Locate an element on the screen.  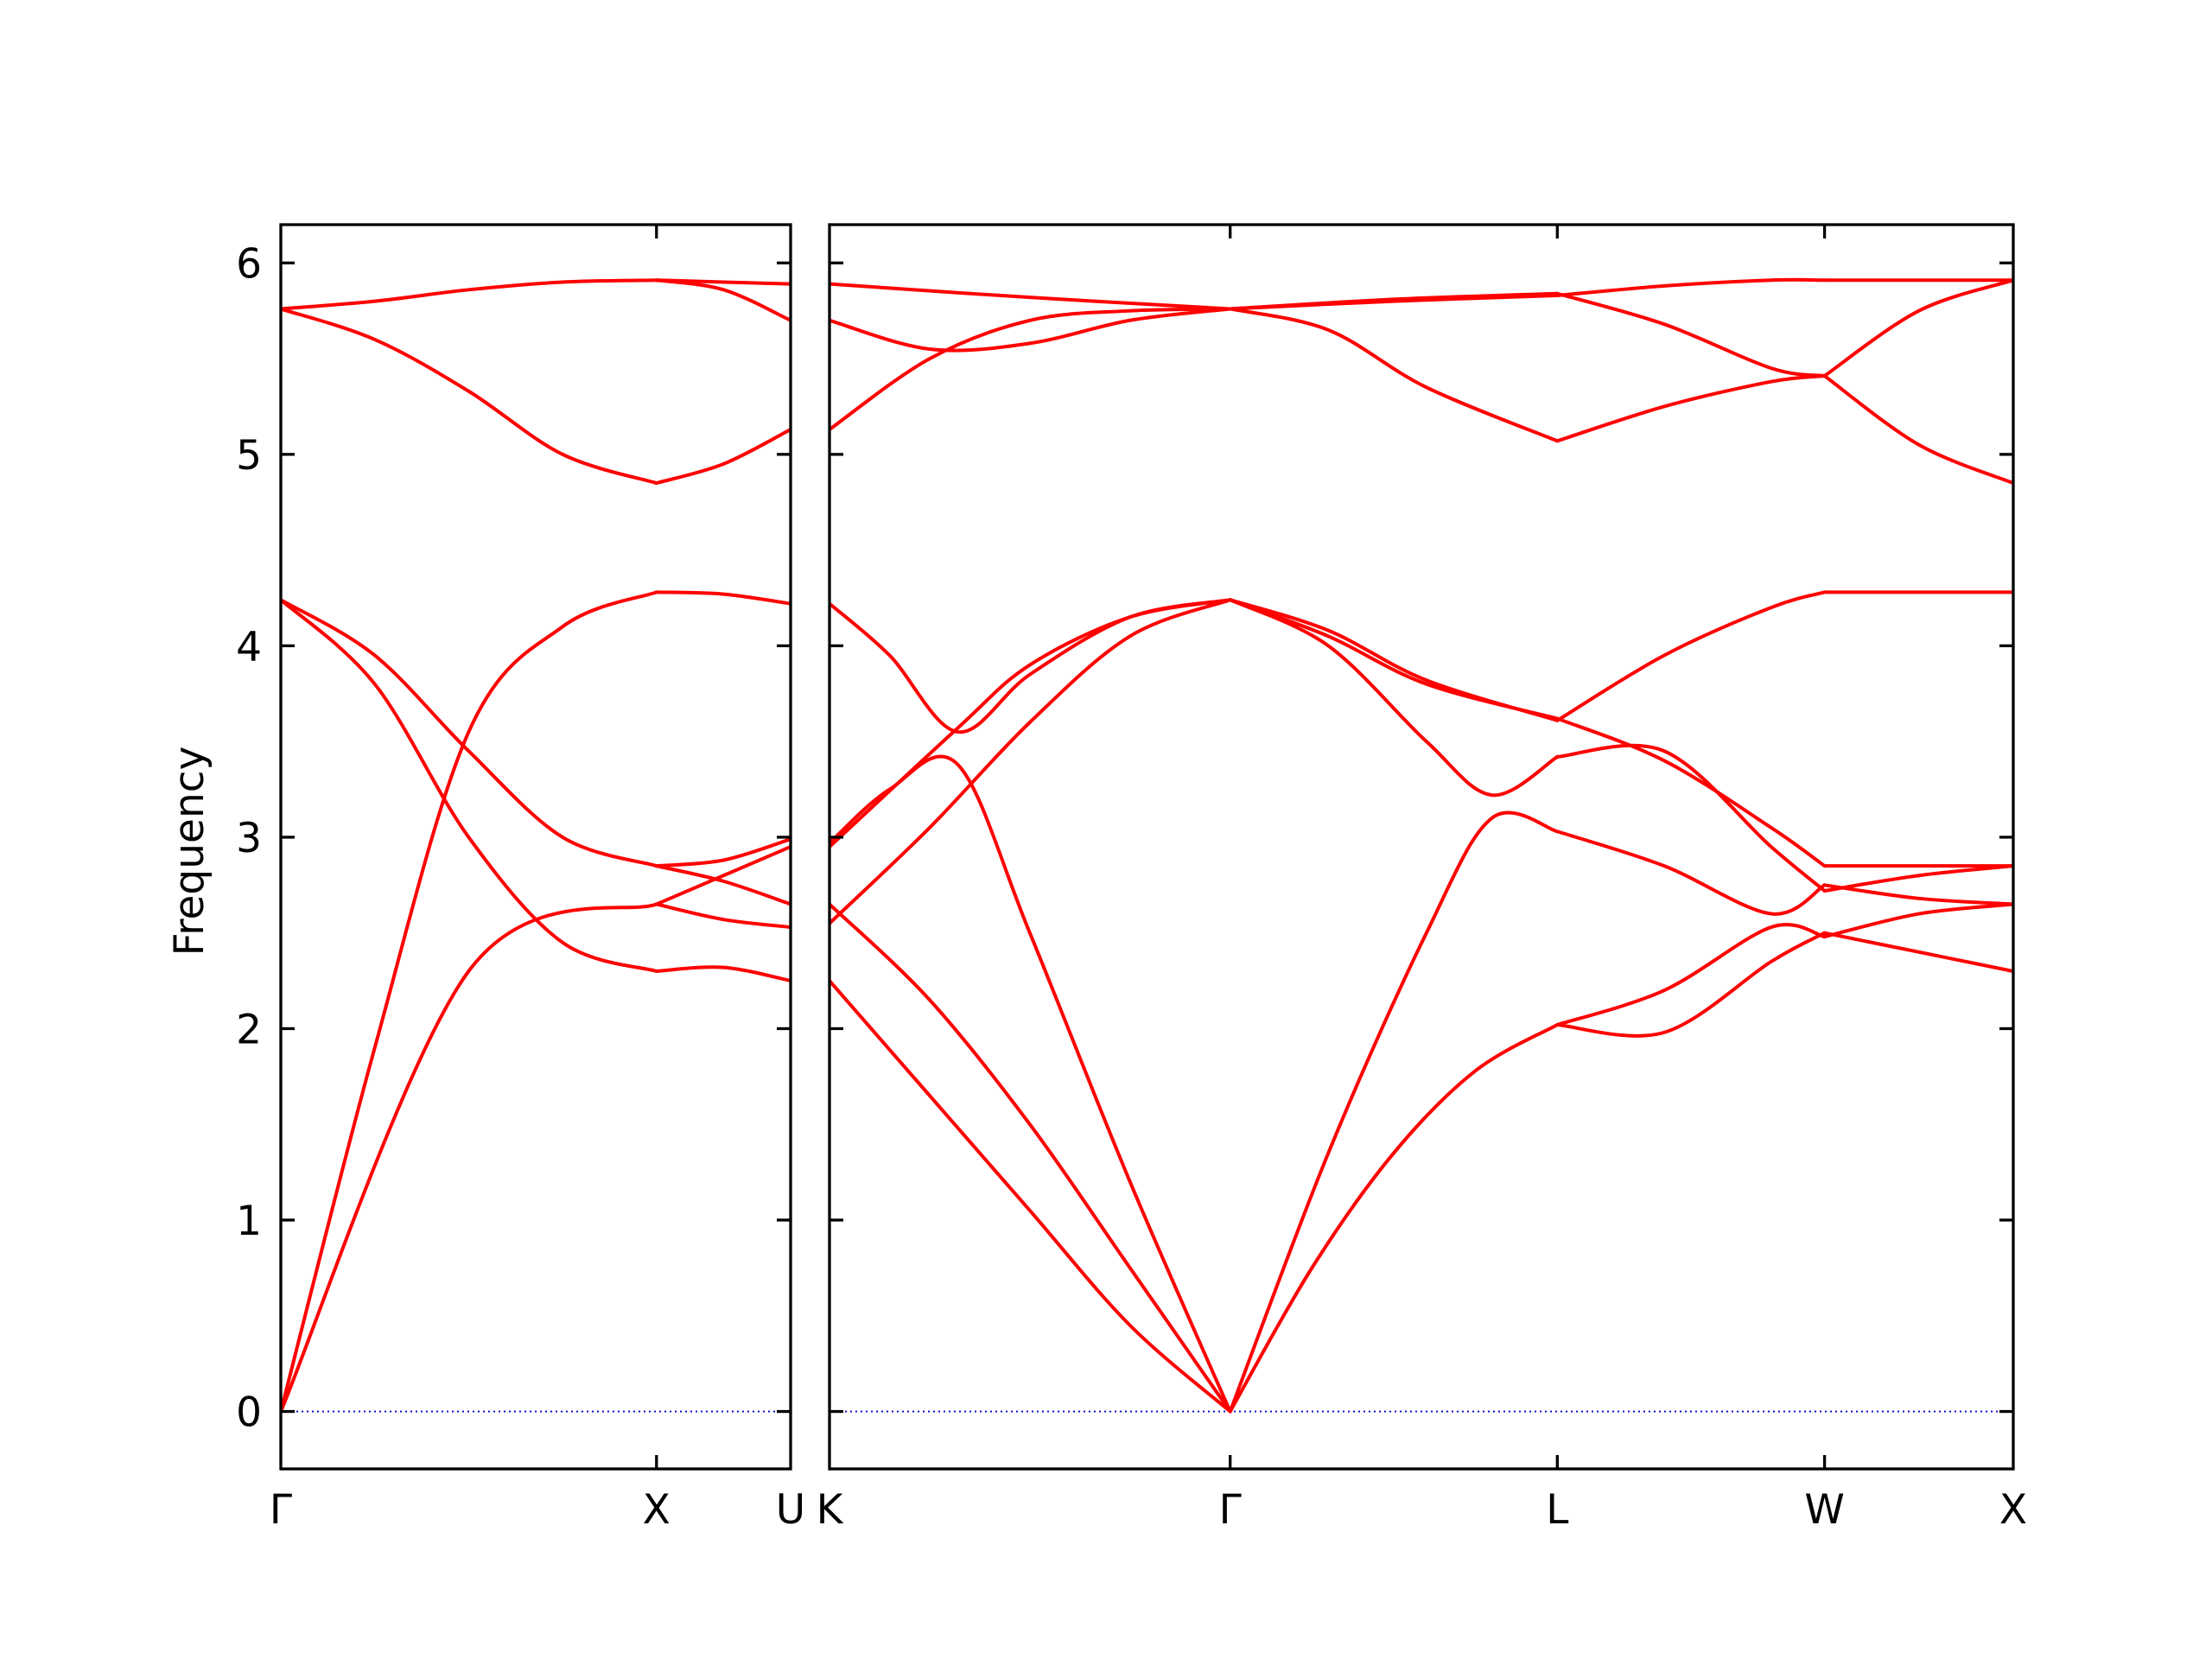
x-tick-label: W is located at coordinates (1824, 1510).